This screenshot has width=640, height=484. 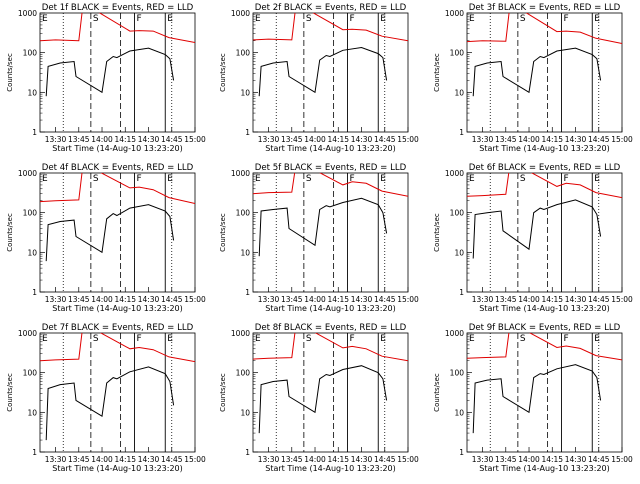 What do you see at coordinates (118, 168) in the screenshot?
I see `chart-title: Det 4f BLACK = Events, RED = LLD` at bounding box center [118, 168].